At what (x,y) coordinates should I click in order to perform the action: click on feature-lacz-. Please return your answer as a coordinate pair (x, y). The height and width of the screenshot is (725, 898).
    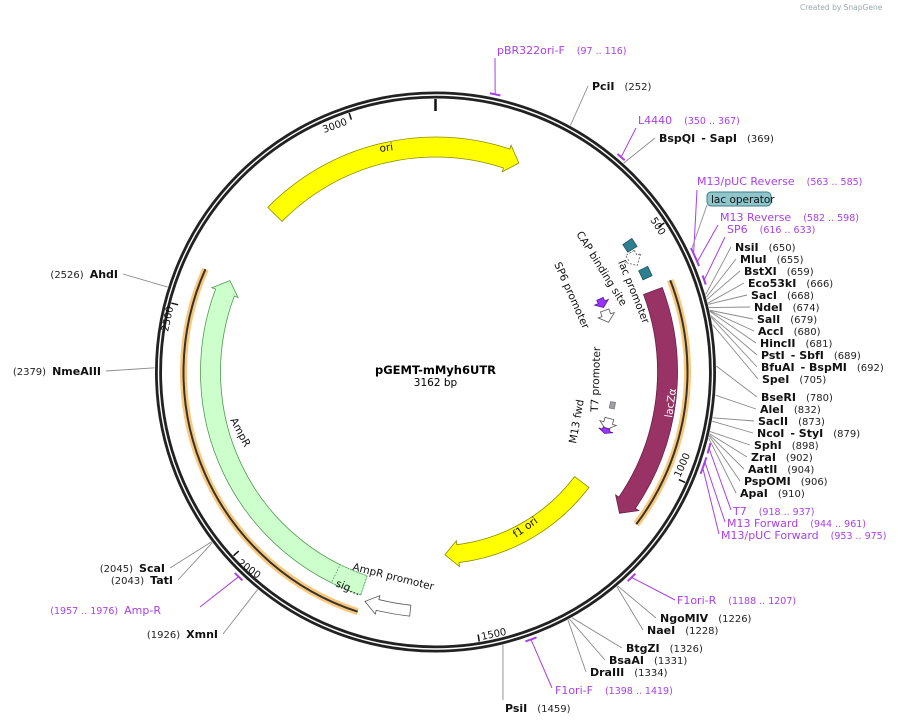
    Looking at the image, I should click on (646, 400).